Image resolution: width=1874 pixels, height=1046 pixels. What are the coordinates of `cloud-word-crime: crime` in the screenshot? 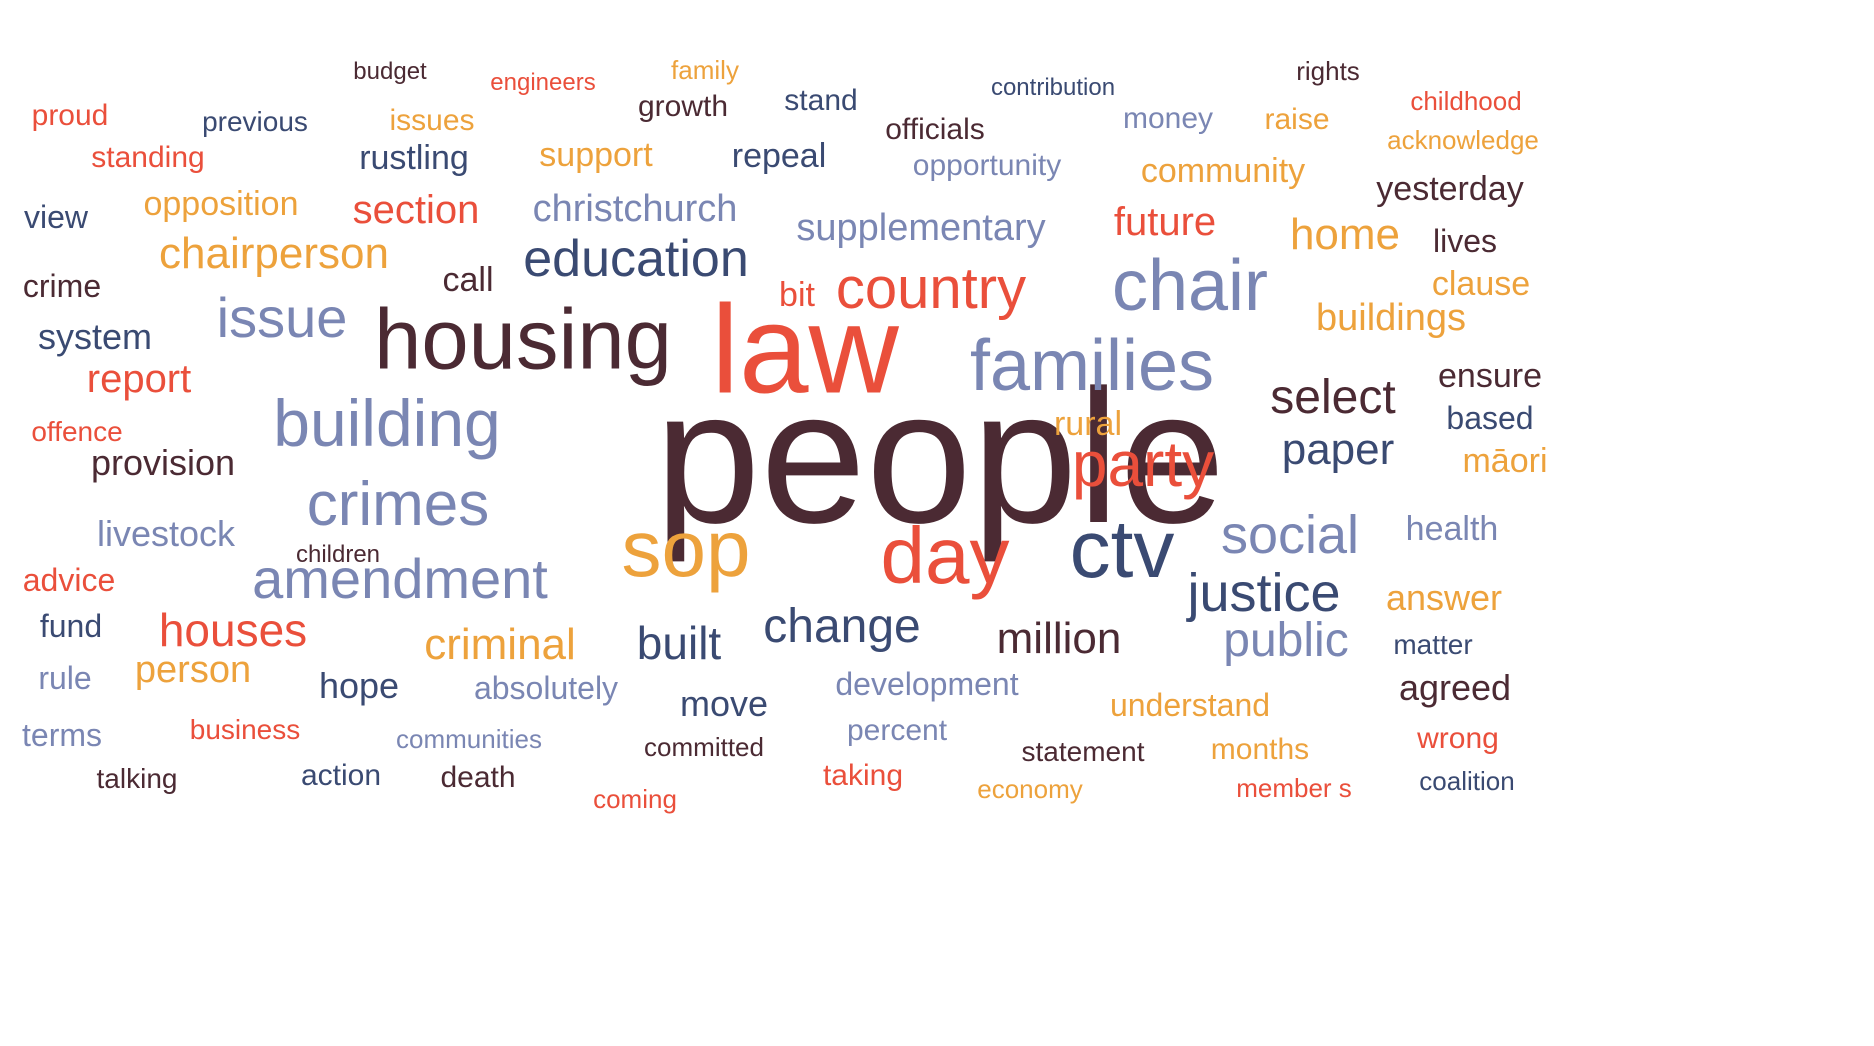 It's located at (62, 286).